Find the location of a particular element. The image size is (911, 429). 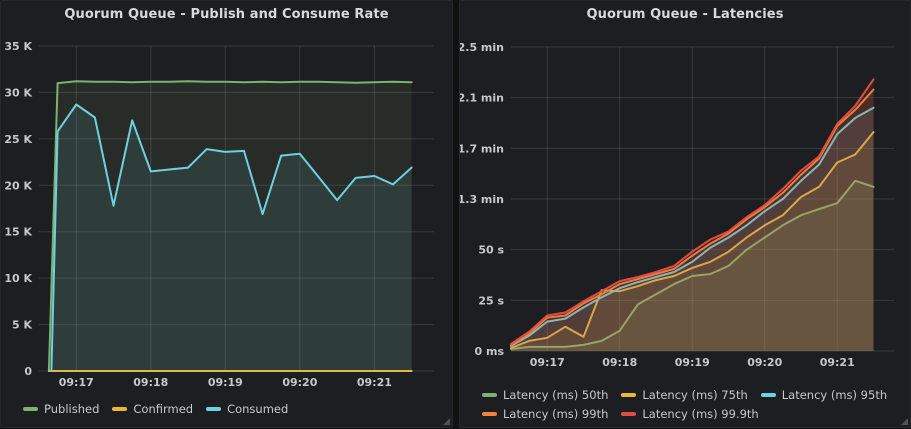

svg-text: 25 K is located at coordinates (18, 139).